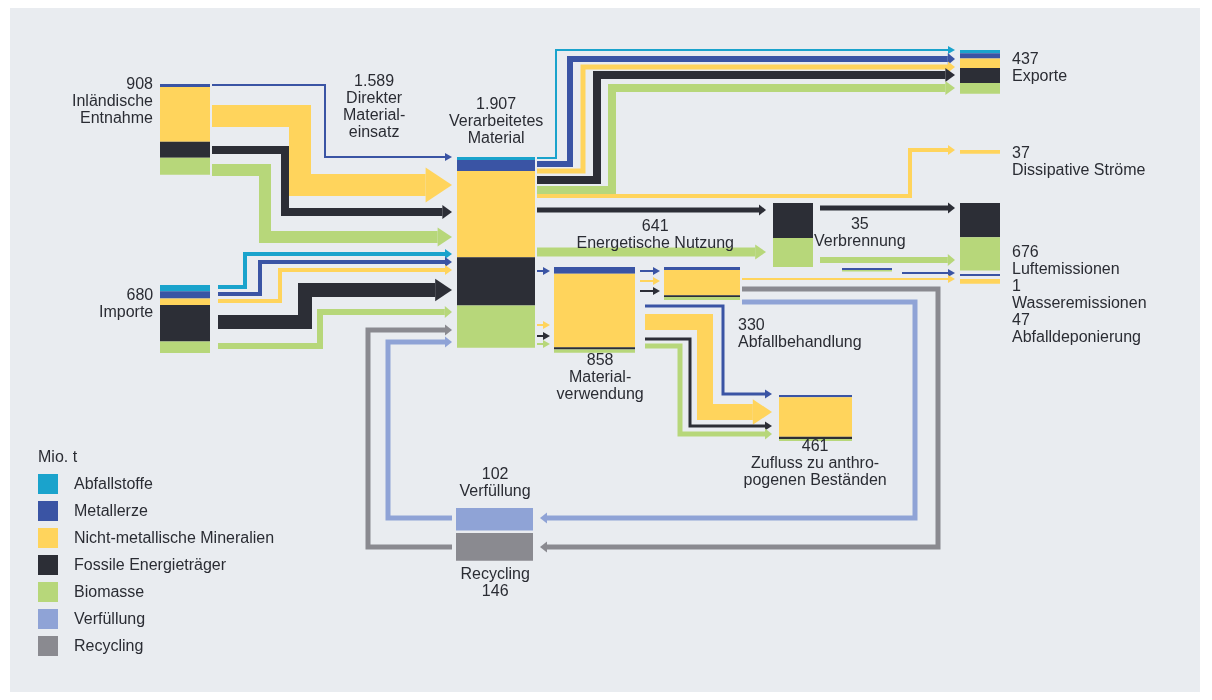 This screenshot has width=1212, height=700. Describe the element at coordinates (1021, 319) in the screenshot. I see `data-label: 47` at that location.